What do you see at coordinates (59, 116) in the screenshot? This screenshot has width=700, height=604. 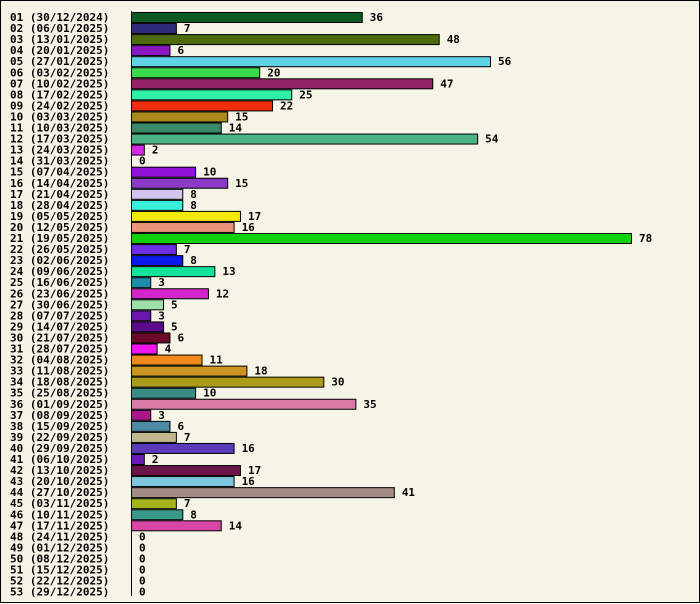 I see `category-label: 10 (03/03/2025)` at bounding box center [59, 116].